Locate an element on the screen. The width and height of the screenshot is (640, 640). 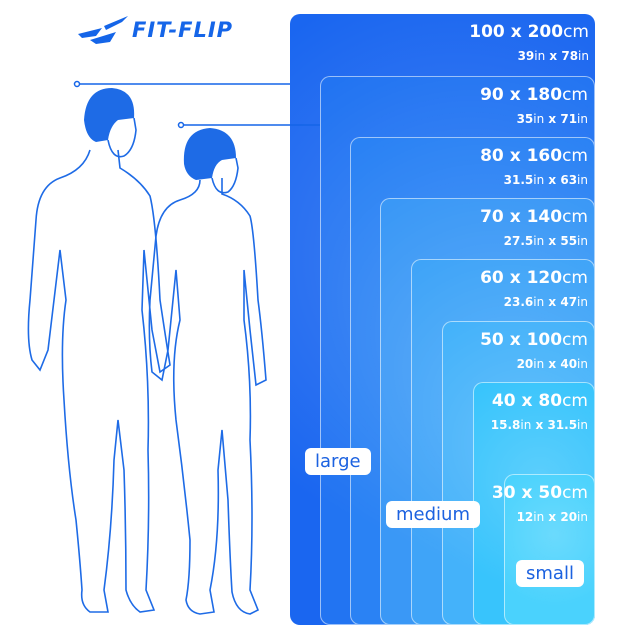
size-in: 23.6in x 47in is located at coordinates (545, 302).